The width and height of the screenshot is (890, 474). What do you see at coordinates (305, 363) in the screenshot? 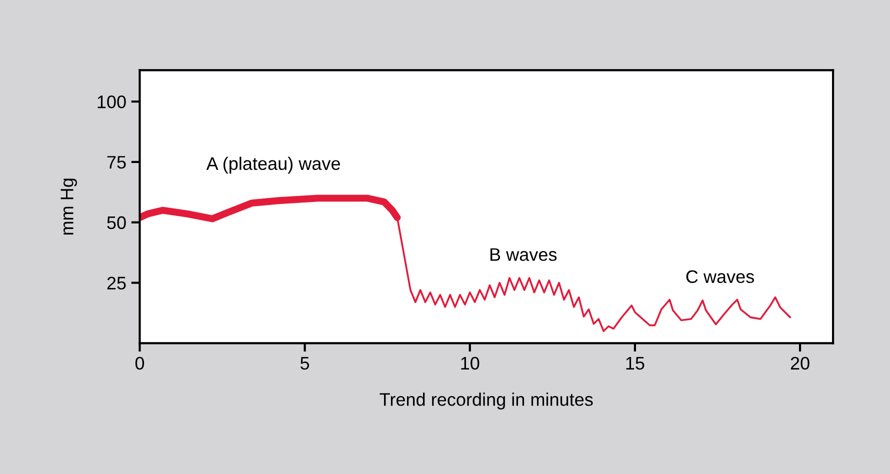
I see `x-tick-label: 5` at bounding box center [305, 363].